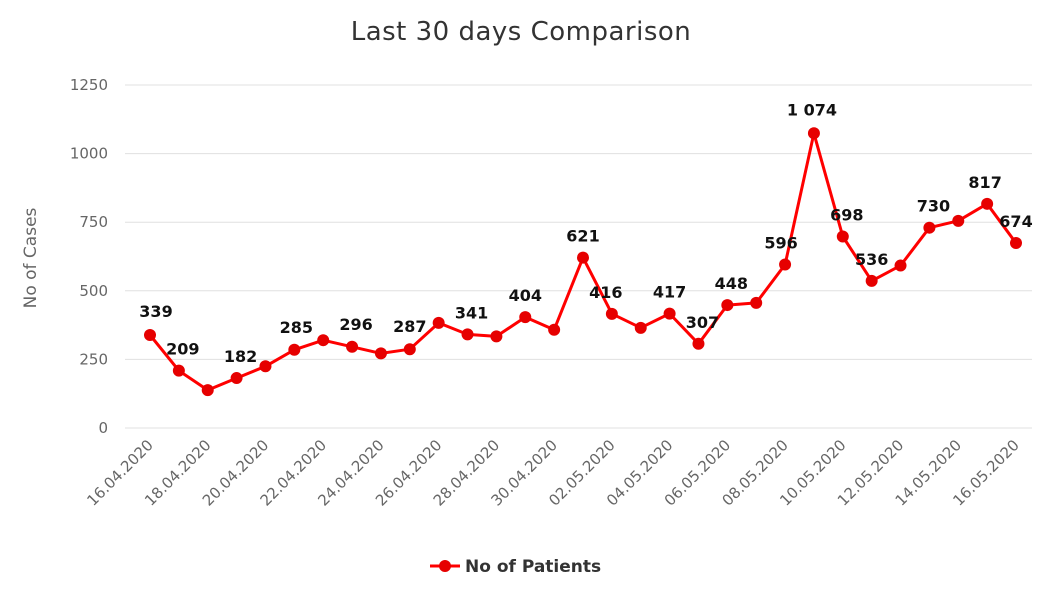  I want to click on legend-marker-icon, so click(445, 566).